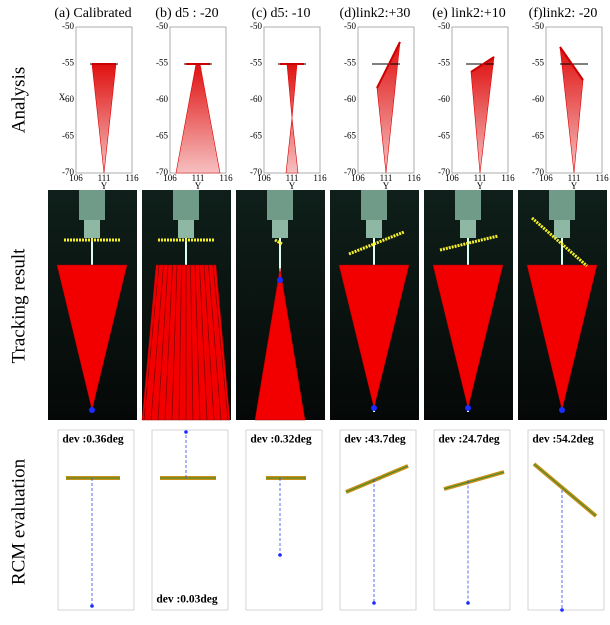  I want to click on column-title: (e) link2:+10, so click(469, 13).